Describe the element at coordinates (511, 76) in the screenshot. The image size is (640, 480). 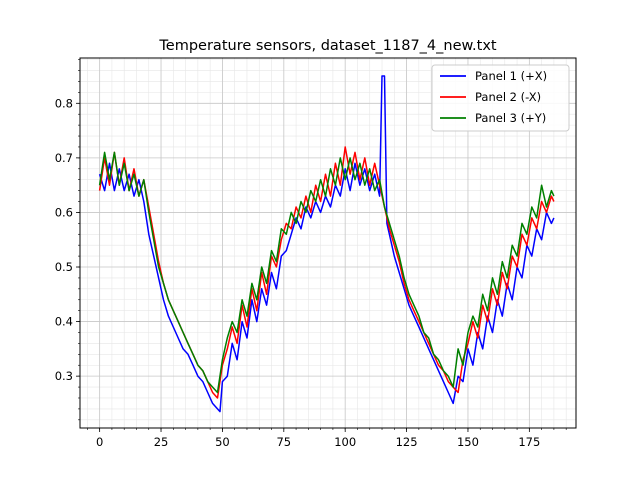
I see `legend-label: Panel 1 (+X)` at that location.